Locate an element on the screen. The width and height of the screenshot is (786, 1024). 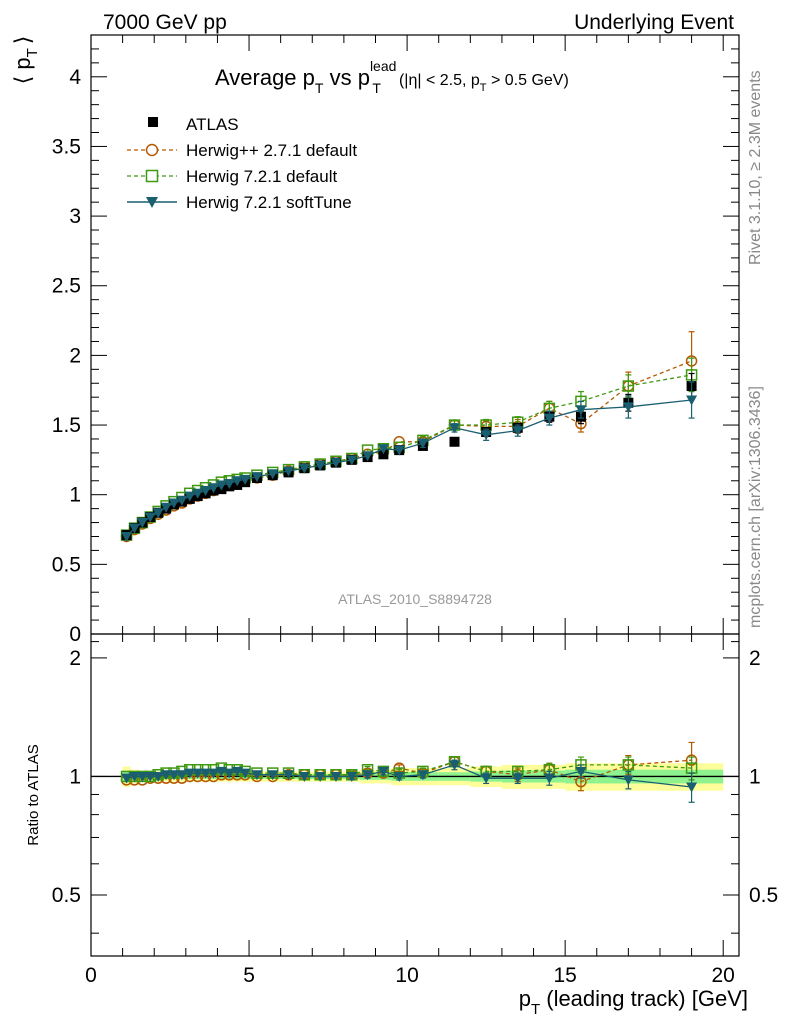
y-tick-label: 3.5 is located at coordinates (66, 146).